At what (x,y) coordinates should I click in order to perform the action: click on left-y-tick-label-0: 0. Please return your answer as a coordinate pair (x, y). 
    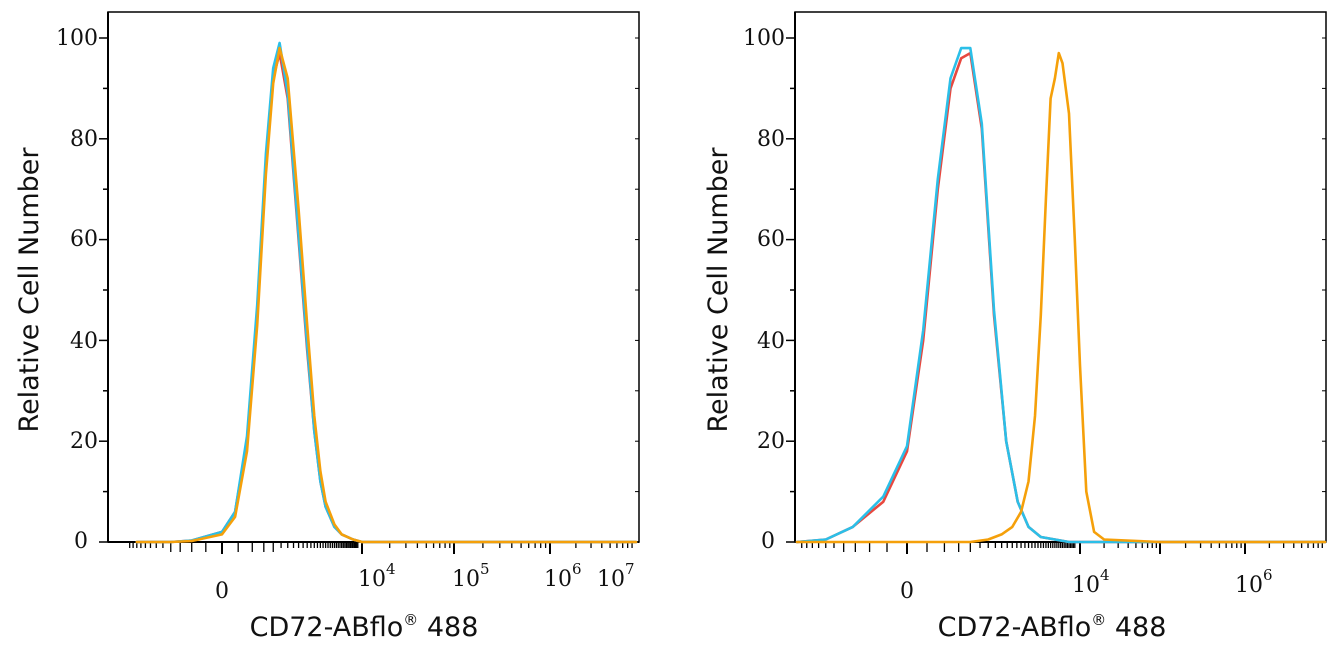
    Looking at the image, I should click on (81, 541).